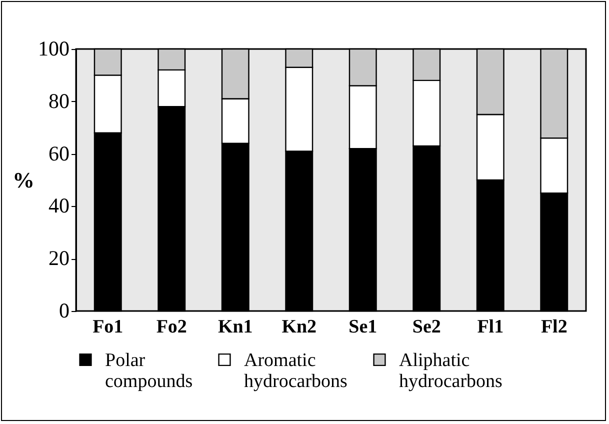 This screenshot has width=609, height=424. Describe the element at coordinates (59, 258) in the screenshot. I see `y-tick-label: 20` at that location.